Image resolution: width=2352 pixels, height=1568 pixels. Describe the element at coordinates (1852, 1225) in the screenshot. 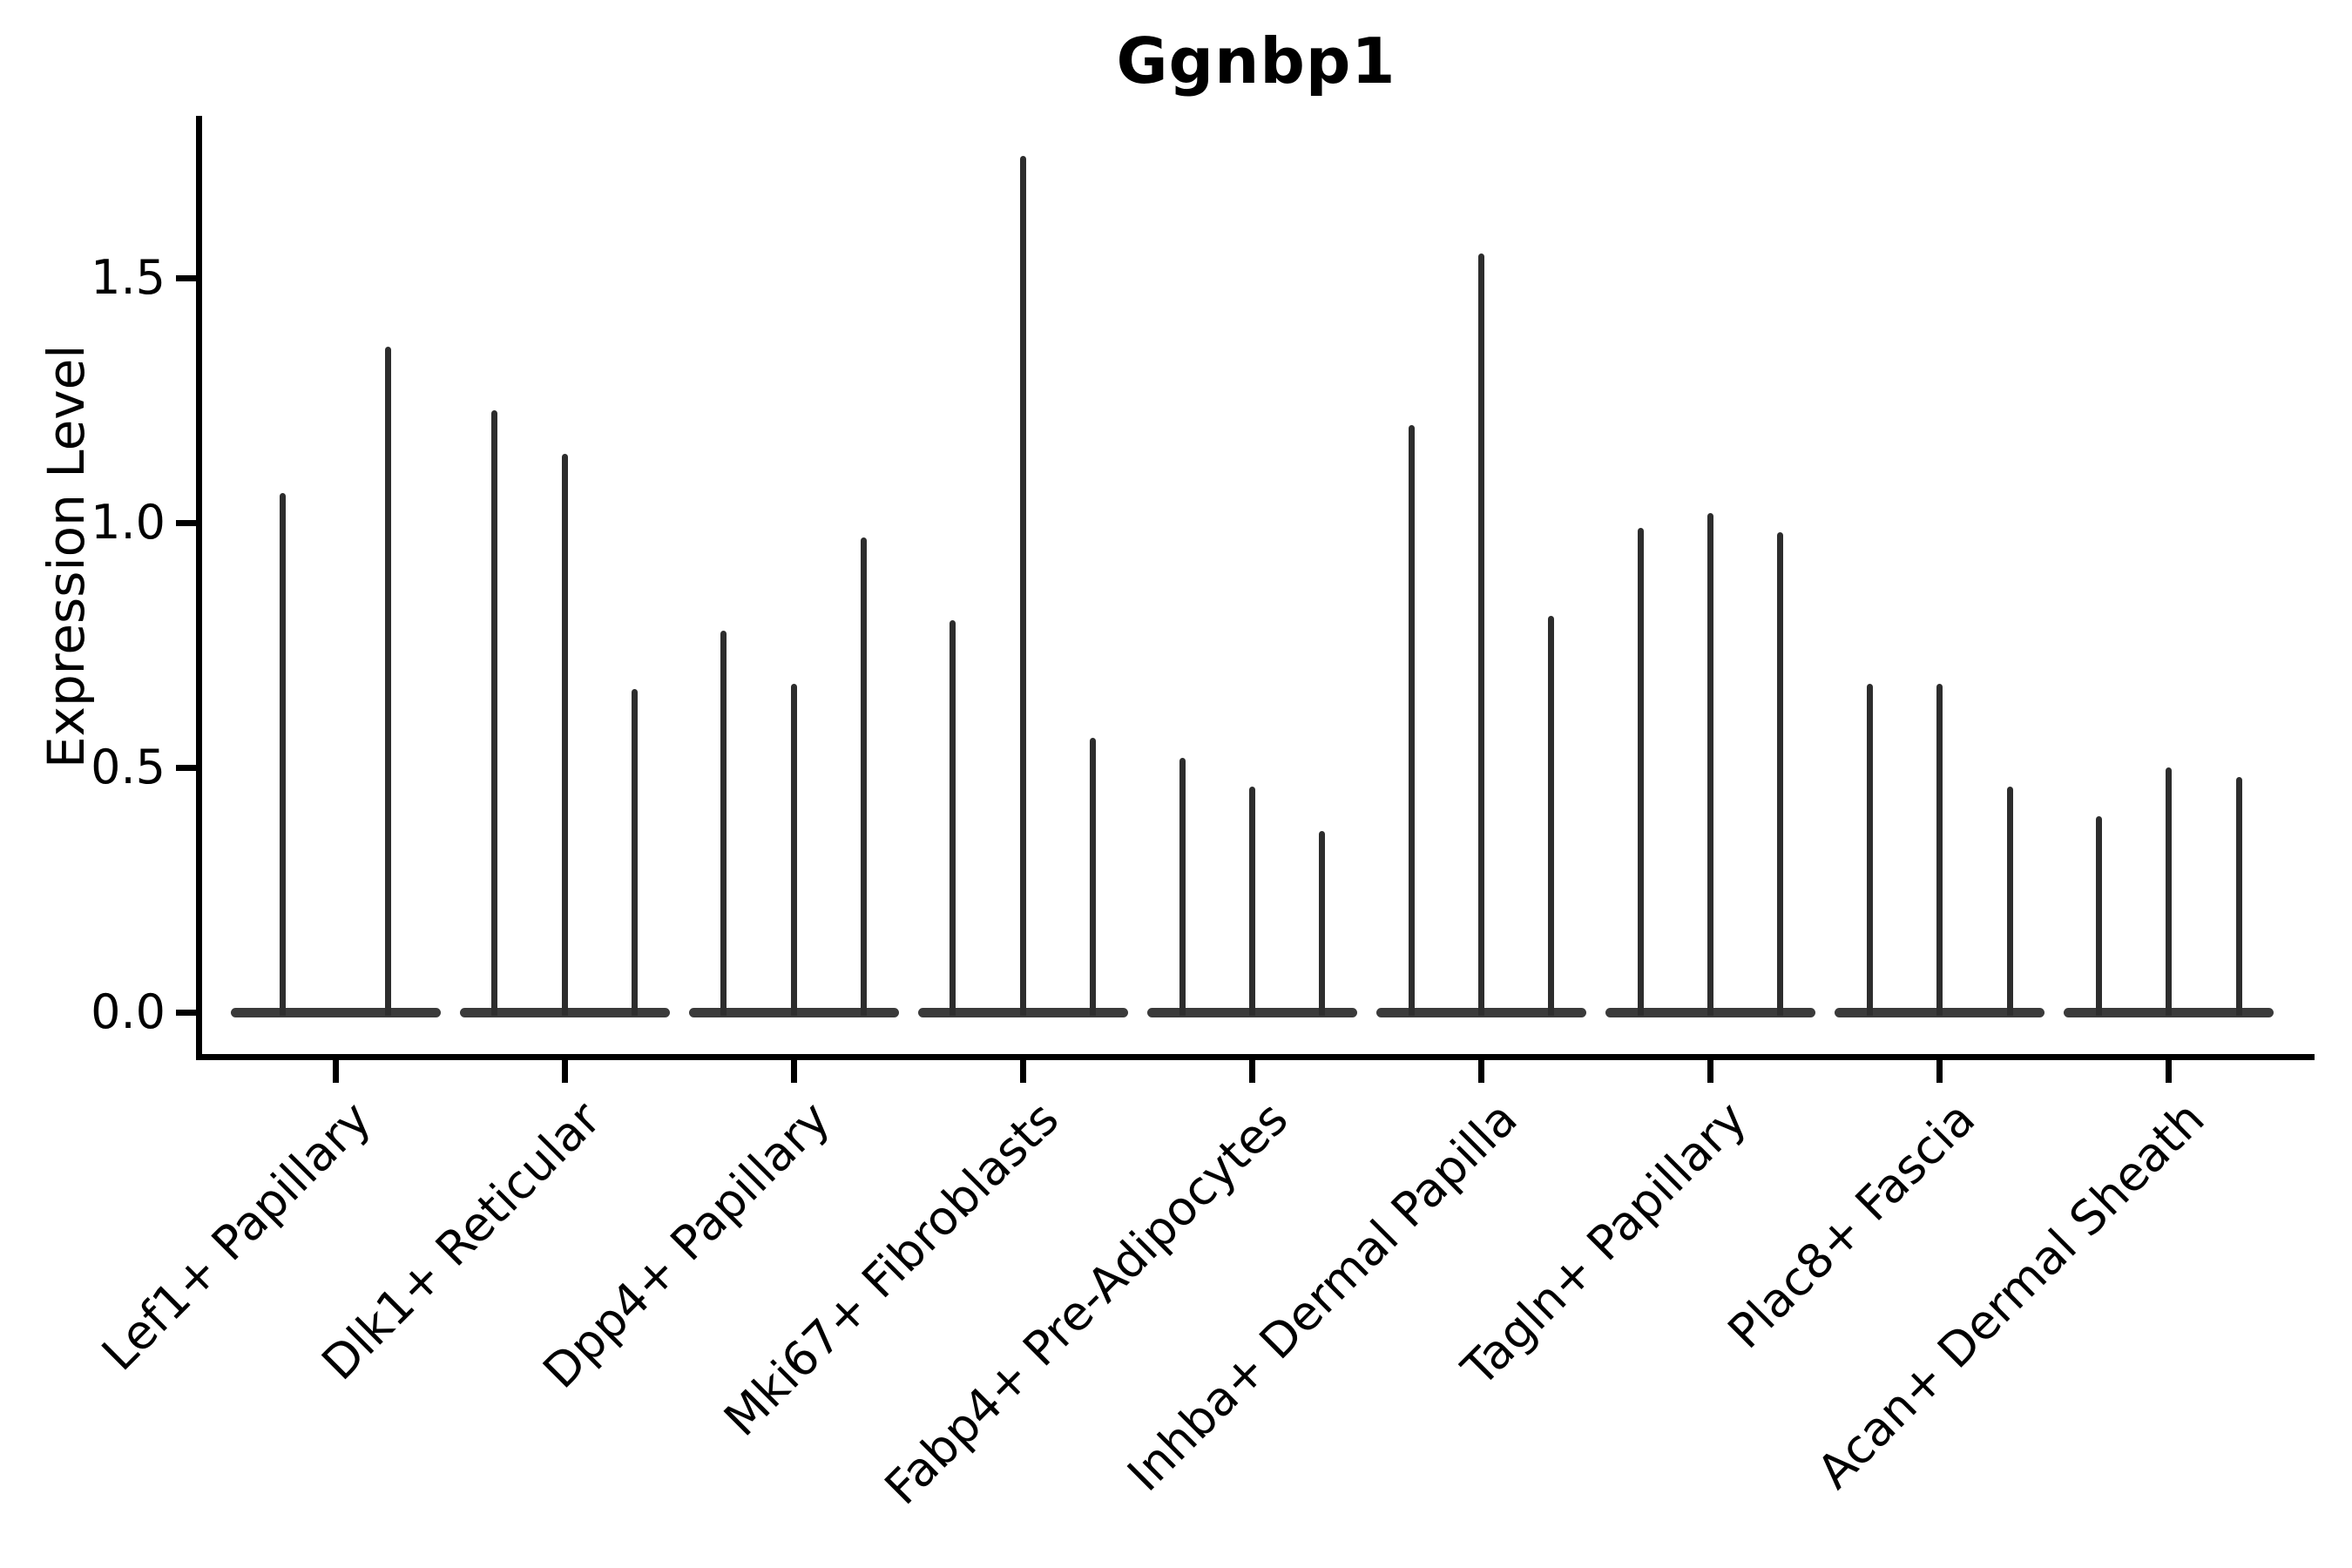

I see `x-tick-label: Plac8+ Fascia` at that location.